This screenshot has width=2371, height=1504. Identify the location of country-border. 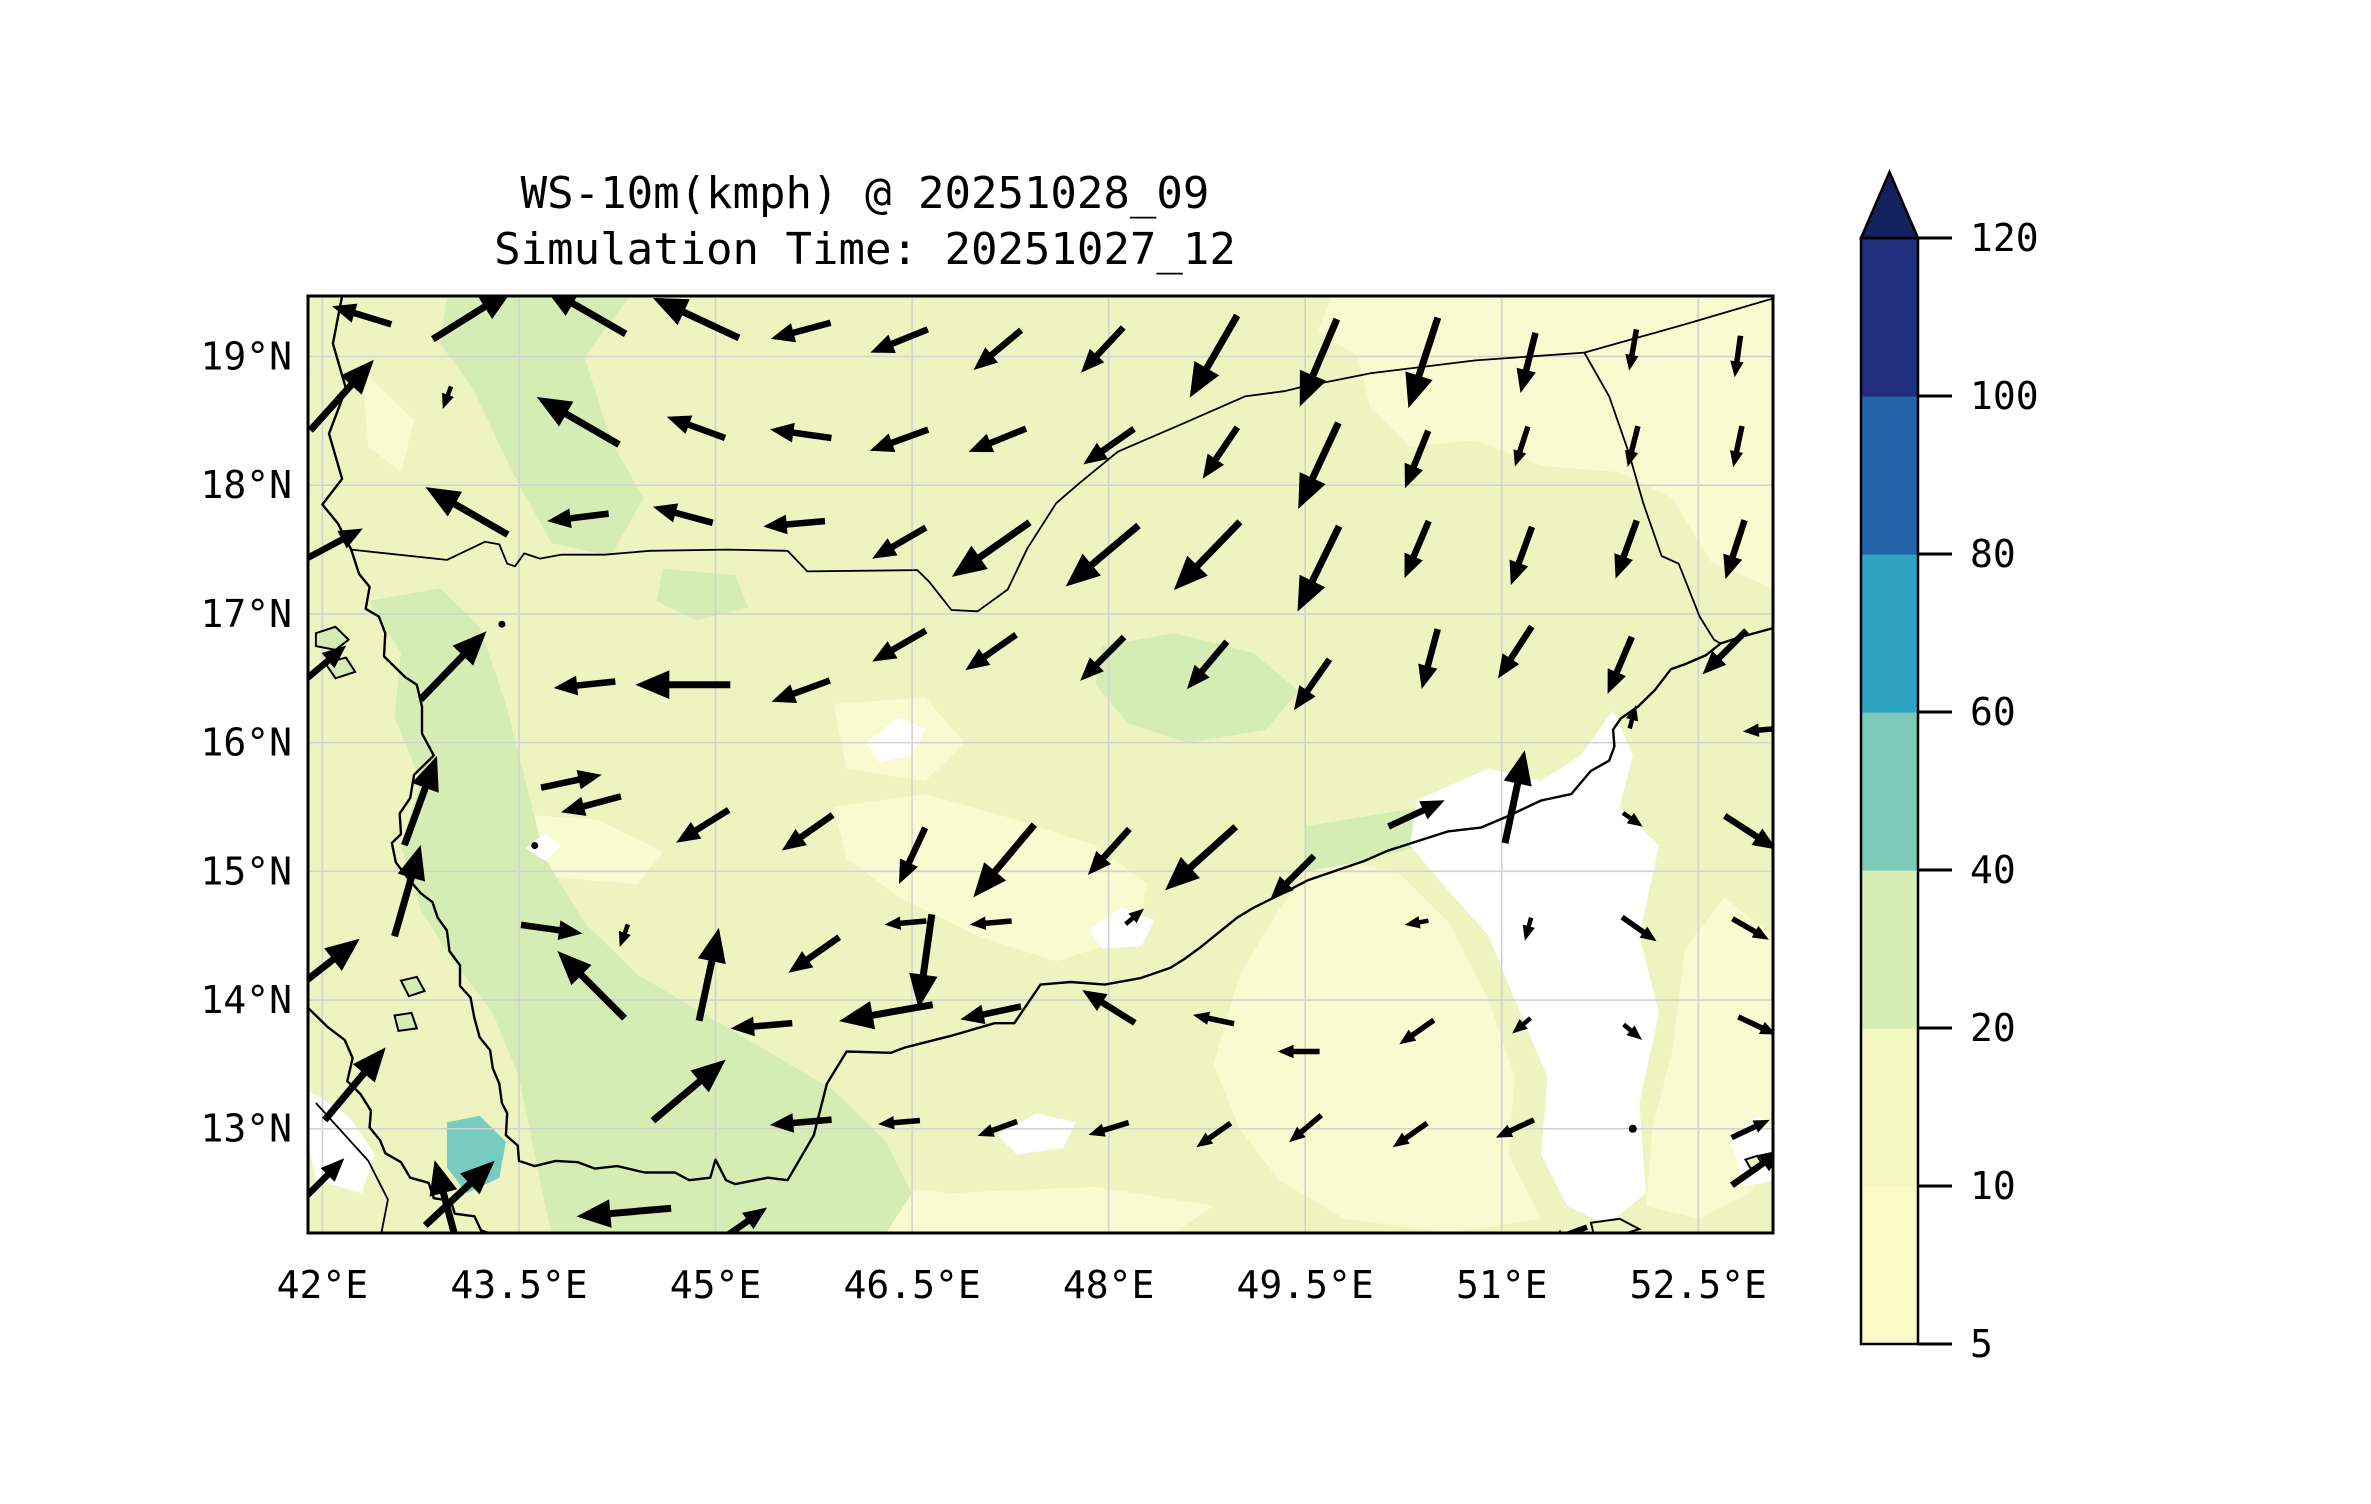
(1062, 455).